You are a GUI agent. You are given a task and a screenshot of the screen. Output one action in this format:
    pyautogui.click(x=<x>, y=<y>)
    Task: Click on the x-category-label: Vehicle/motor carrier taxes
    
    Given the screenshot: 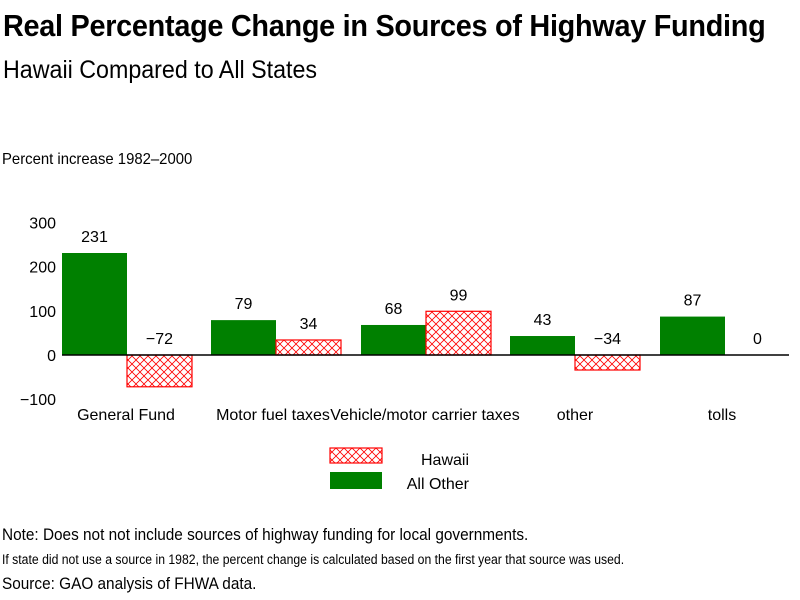 What is the action you would take?
    pyautogui.click(x=424, y=415)
    